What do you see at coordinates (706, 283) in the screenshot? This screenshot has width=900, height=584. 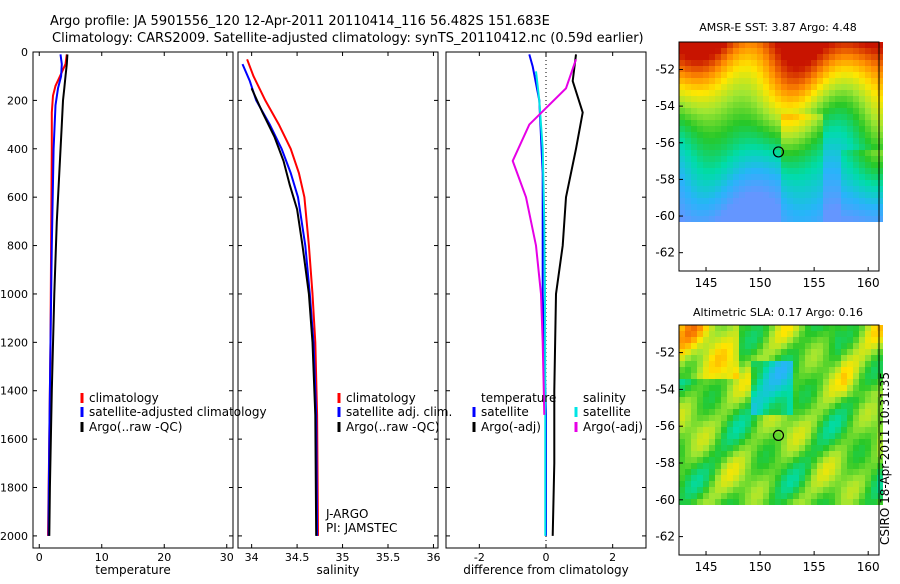 I see `map-x-tick-label: 145` at bounding box center [706, 283].